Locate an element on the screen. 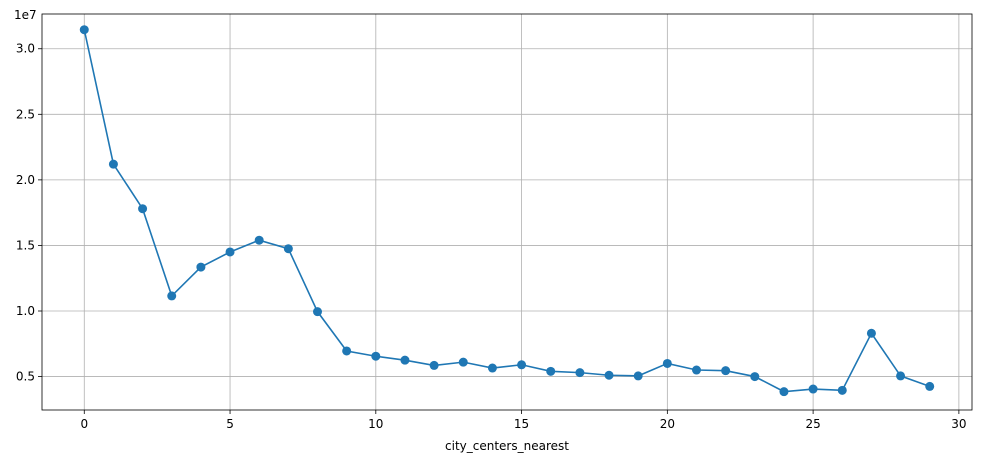 This screenshot has width=981, height=463. y-tick-label: 1.0 is located at coordinates (25, 311).